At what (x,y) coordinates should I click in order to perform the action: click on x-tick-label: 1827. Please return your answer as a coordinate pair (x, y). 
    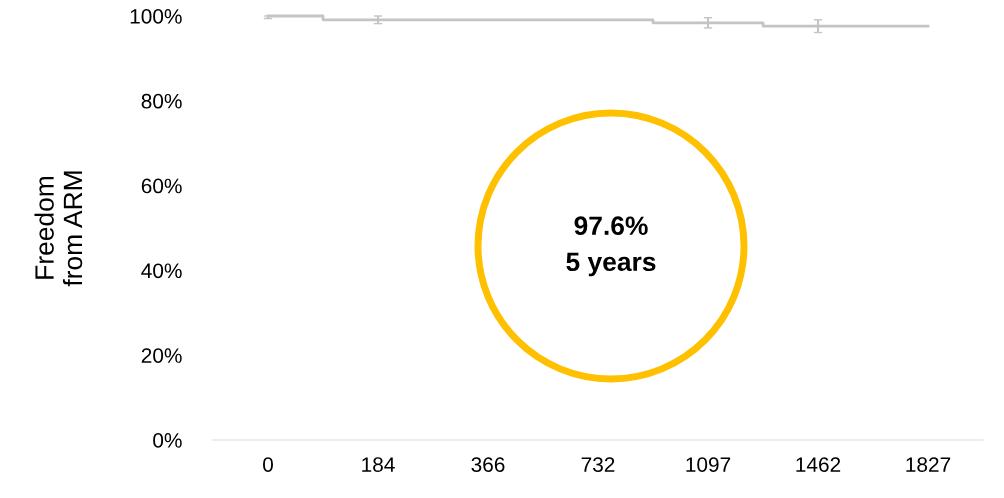
    Looking at the image, I should click on (928, 464).